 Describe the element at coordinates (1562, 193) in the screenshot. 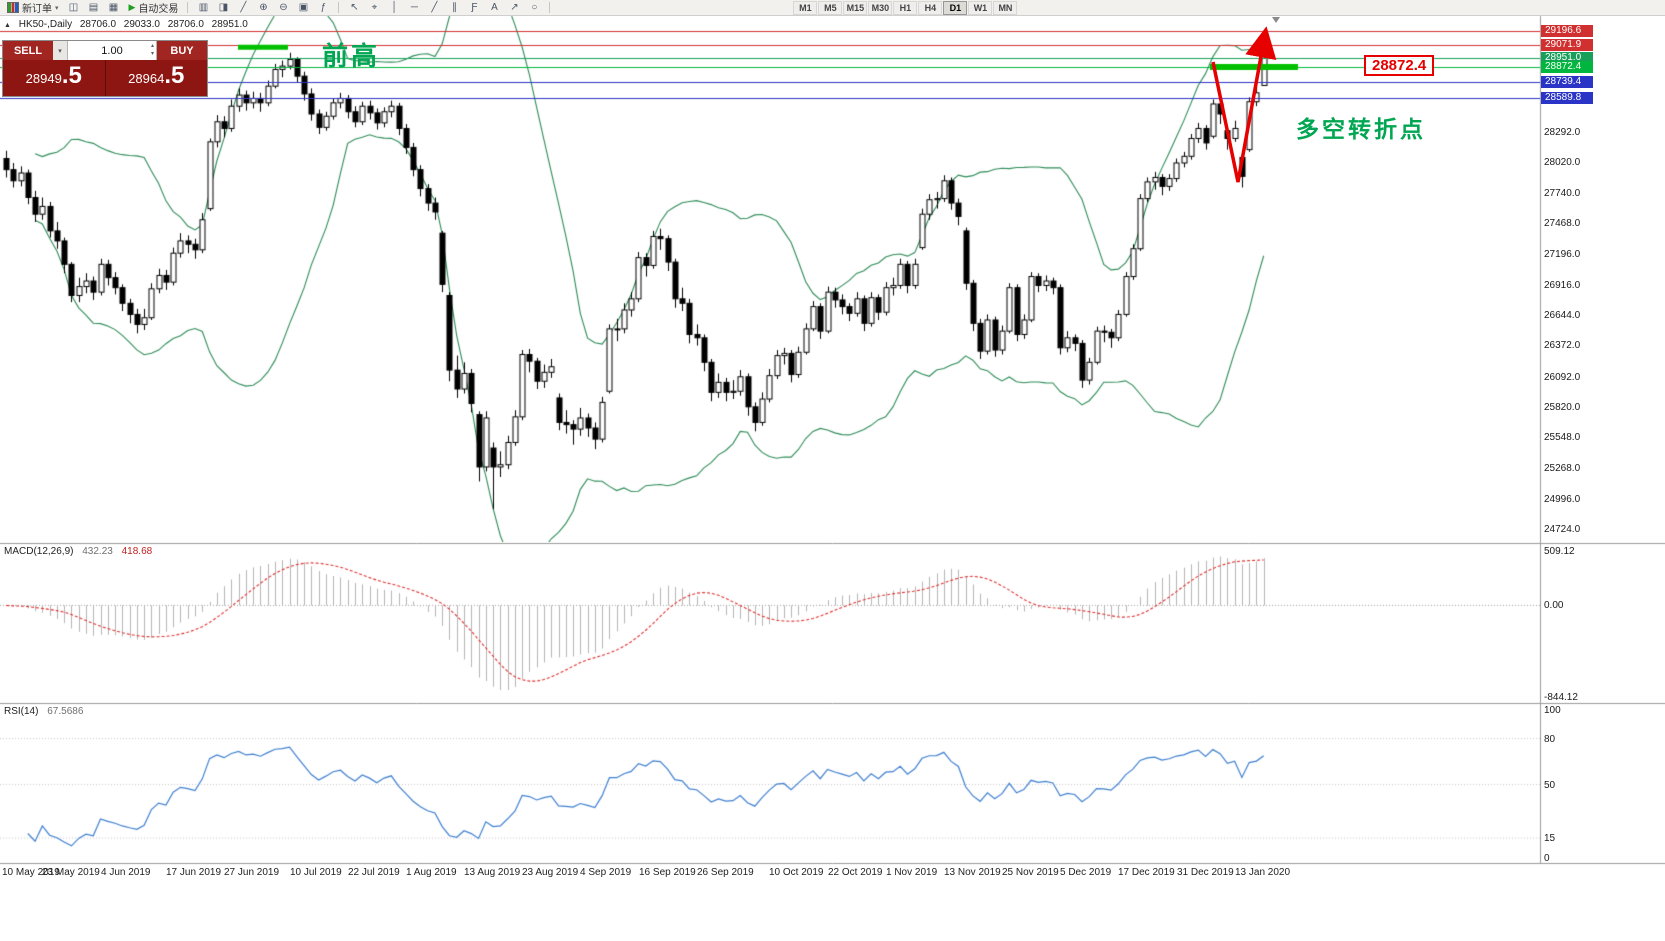

I see `price-axis-label: 27740.0` at that location.